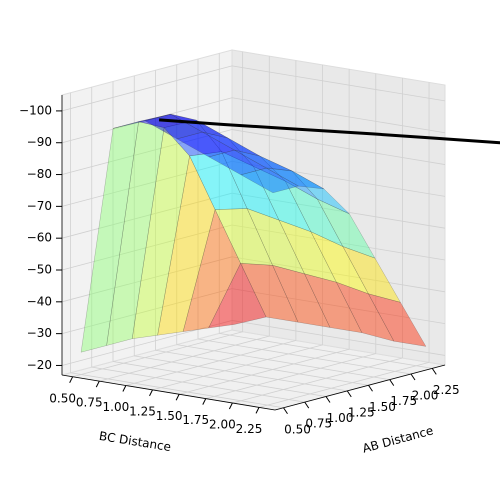  What do you see at coordinates (142, 411) in the screenshot?
I see `x-tick-label: 1.25` at bounding box center [142, 411].